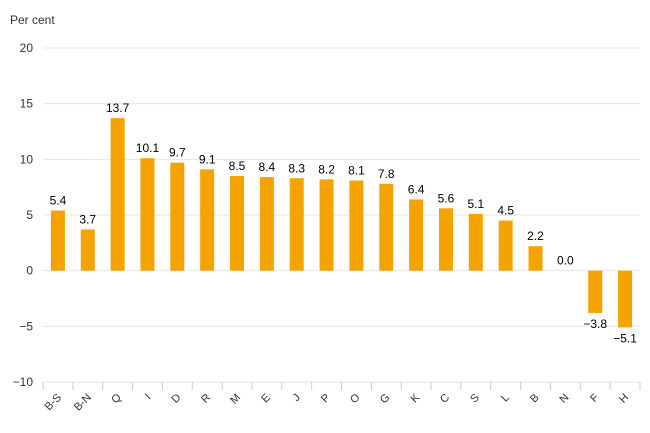  I want to click on x-tick-label: H, so click(624, 399).